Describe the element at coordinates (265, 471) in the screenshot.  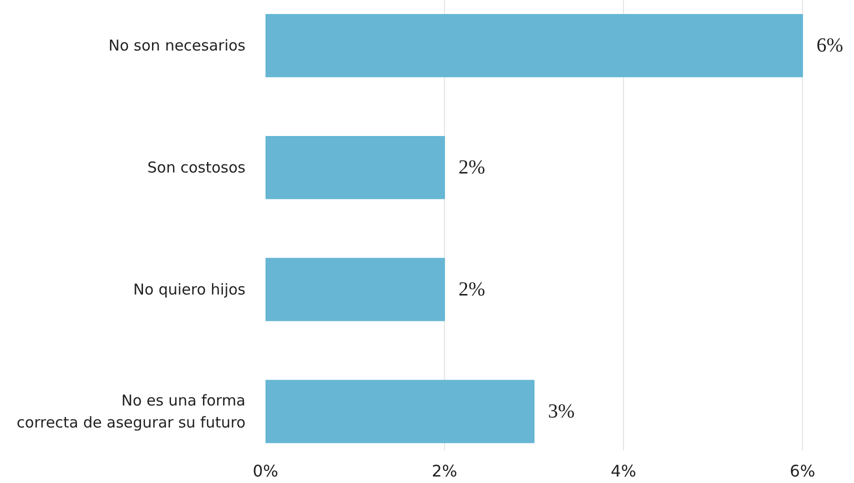
I see `x-tick-label: 0%` at that location.